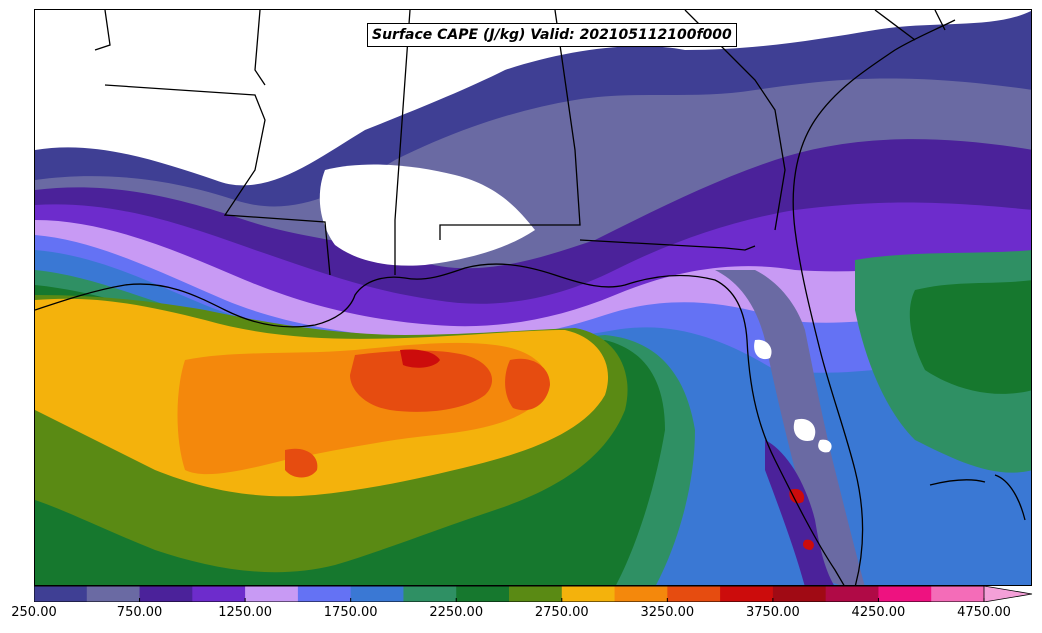 The height and width of the screenshot is (633, 1042). Describe the element at coordinates (984, 612) in the screenshot. I see `colorbar-tick-label: 4750.00` at that location.